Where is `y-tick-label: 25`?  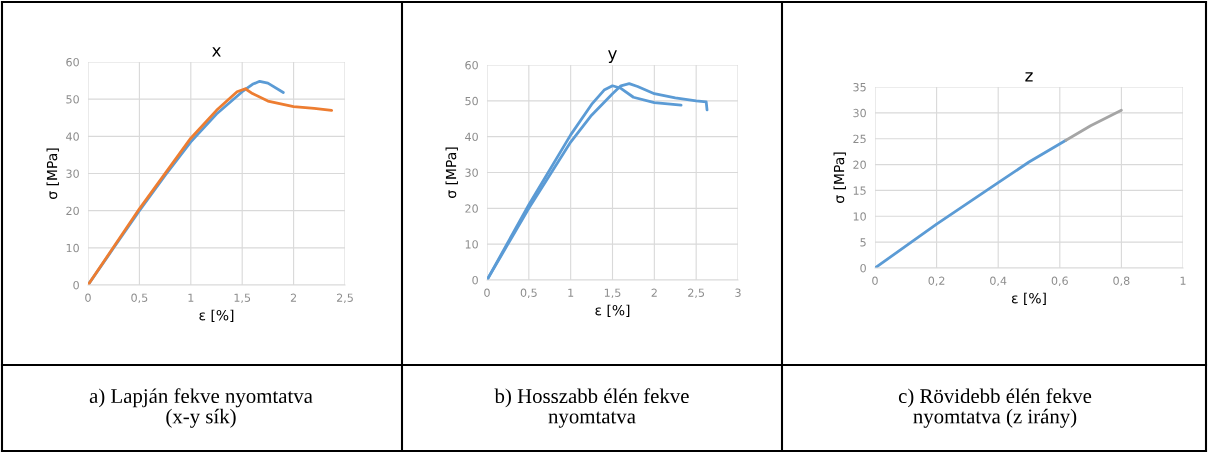
y-tick-label: 25 is located at coordinates (859, 139).